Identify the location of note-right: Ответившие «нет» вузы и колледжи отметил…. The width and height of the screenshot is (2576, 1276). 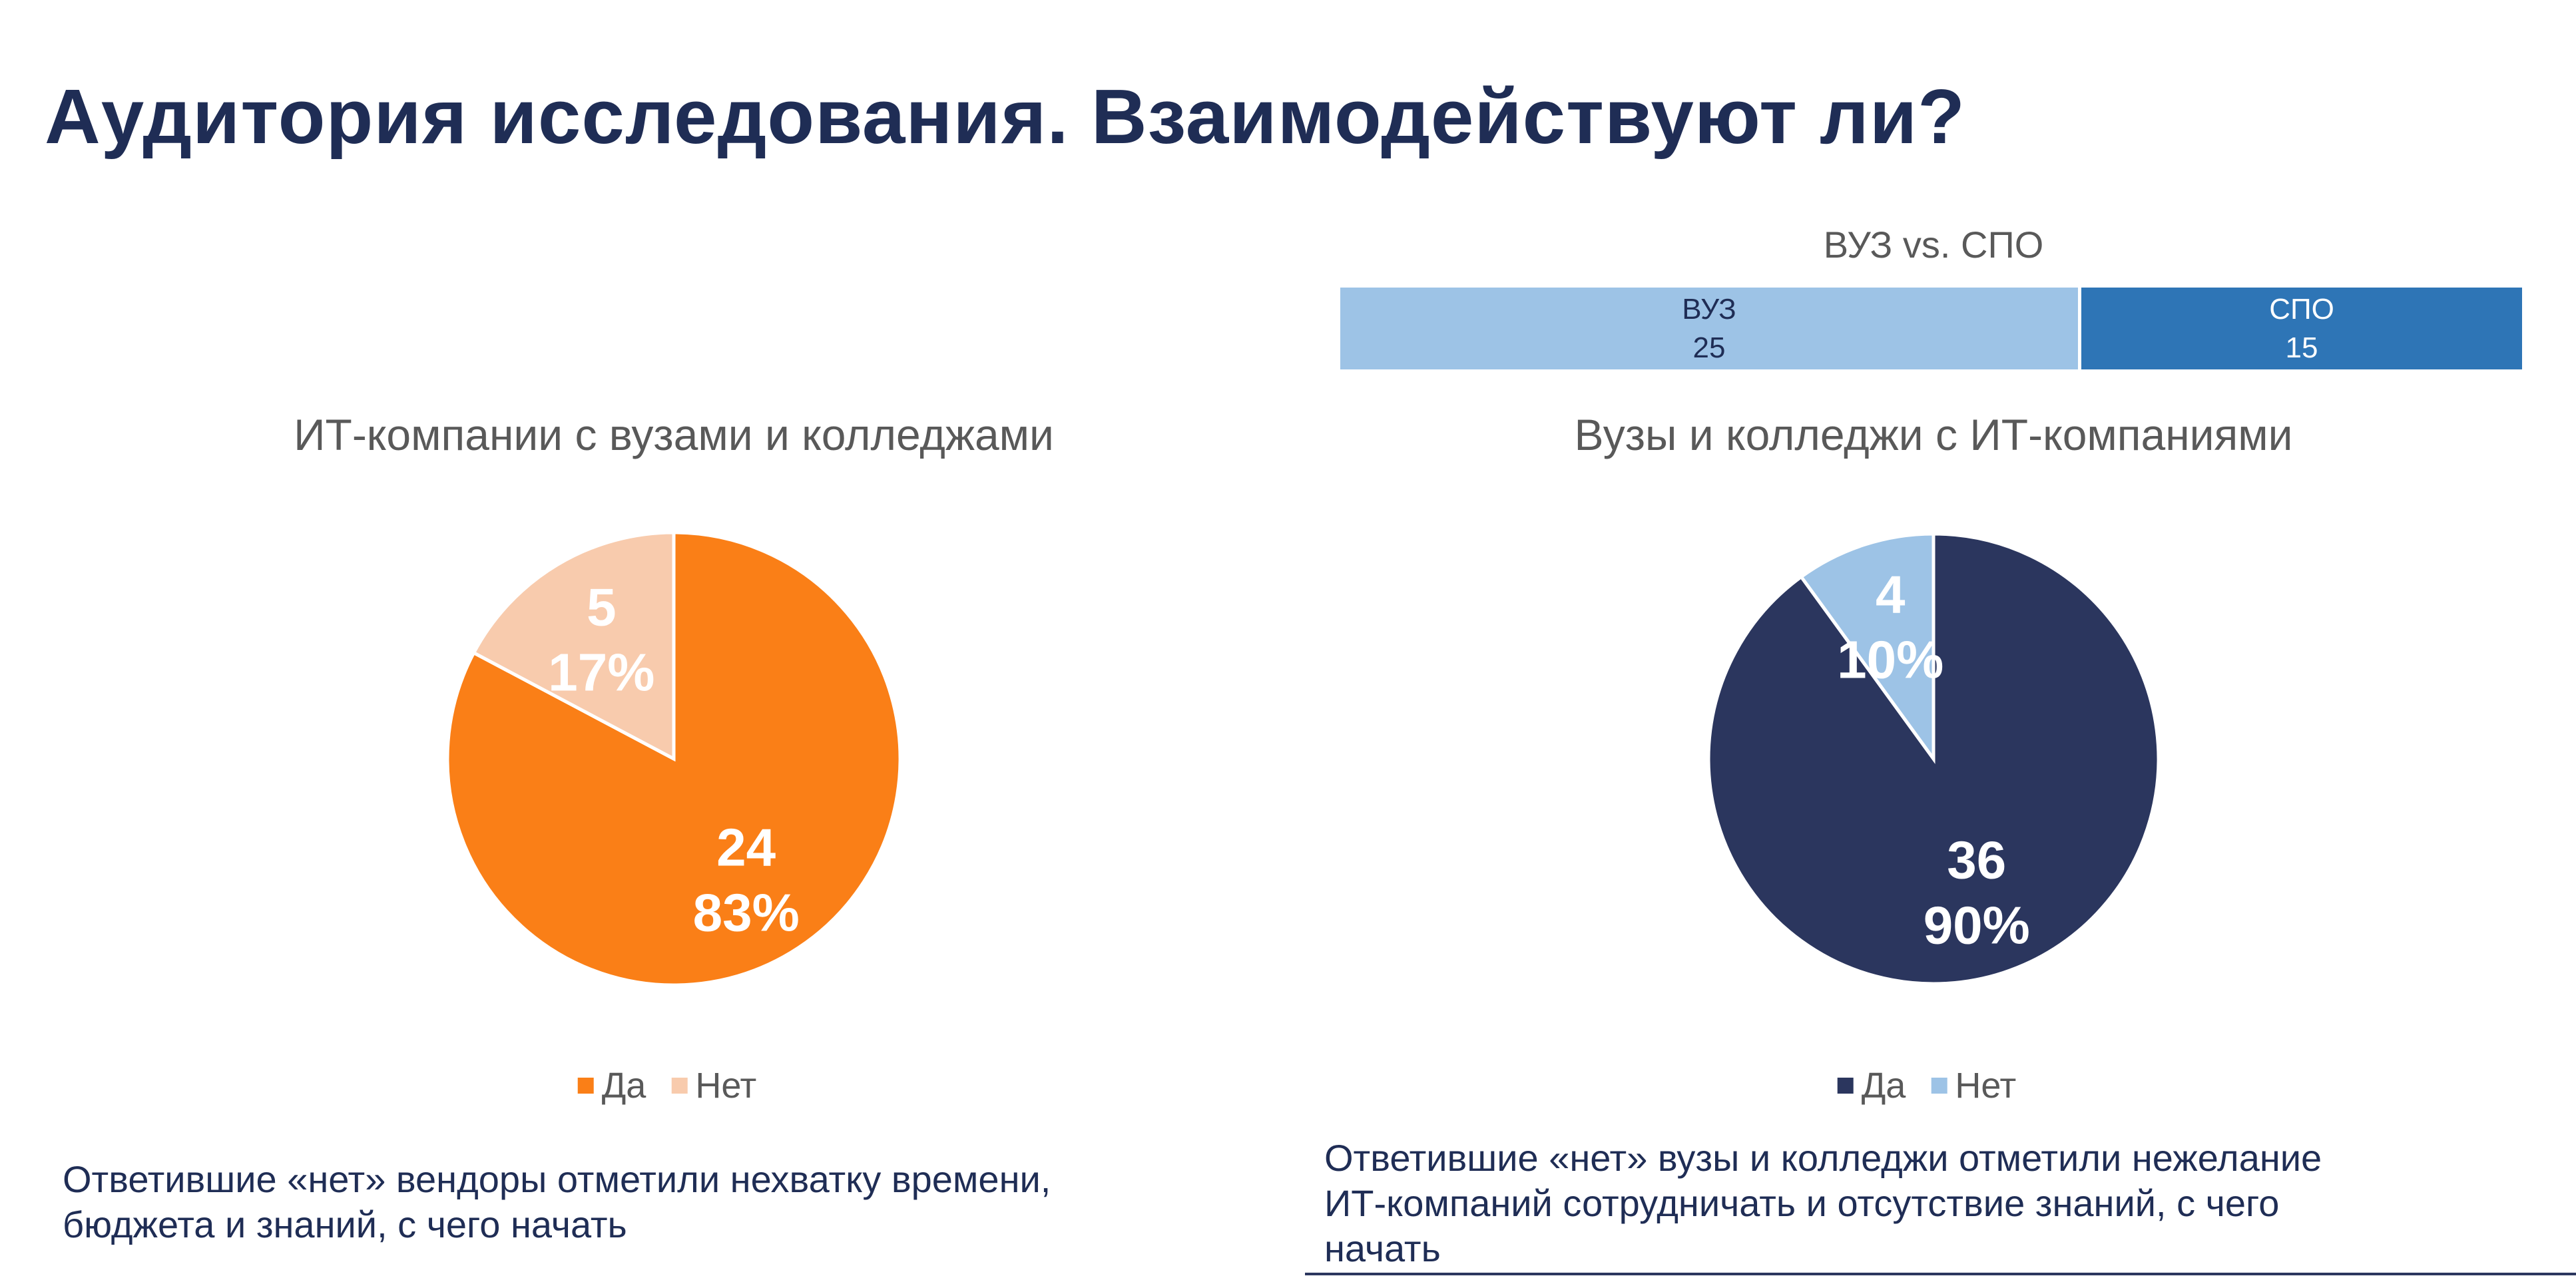
(1823, 1203).